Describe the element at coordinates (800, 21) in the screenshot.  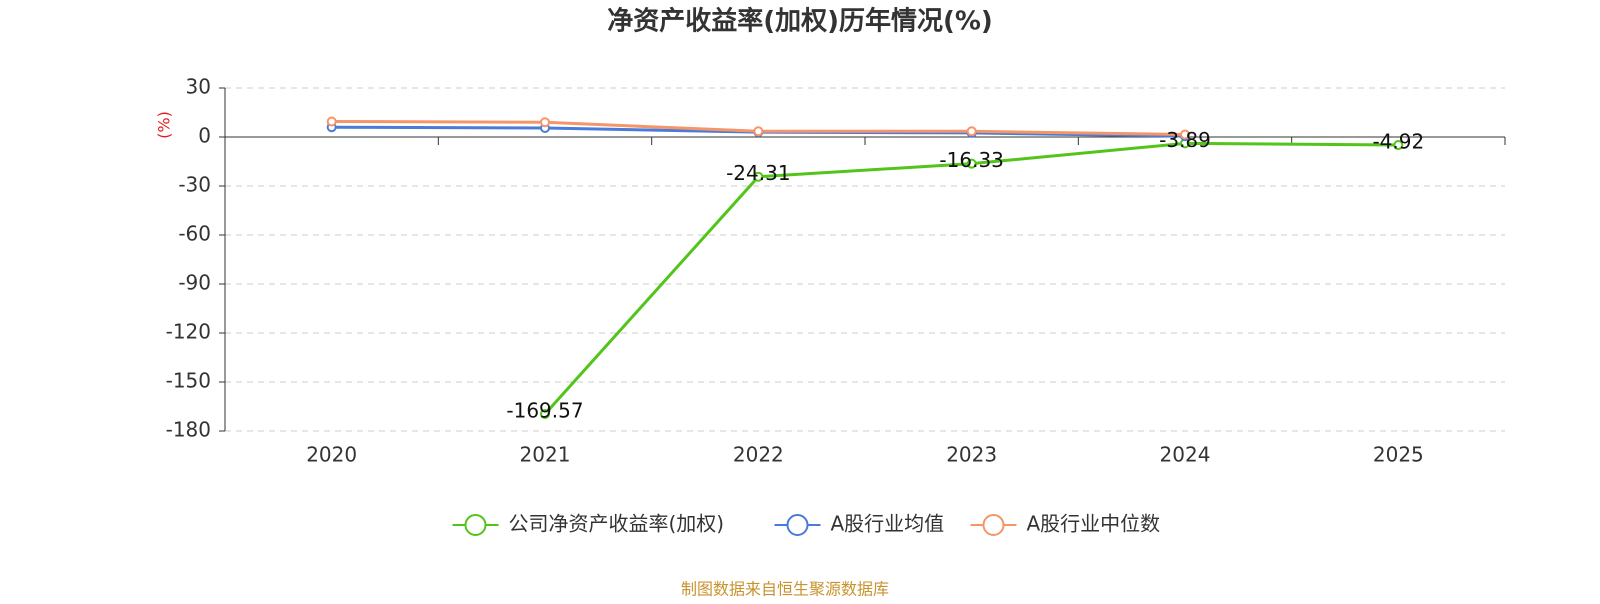
I see `chart-title: 净资产收益率(加权)历年情况(%)` at that location.